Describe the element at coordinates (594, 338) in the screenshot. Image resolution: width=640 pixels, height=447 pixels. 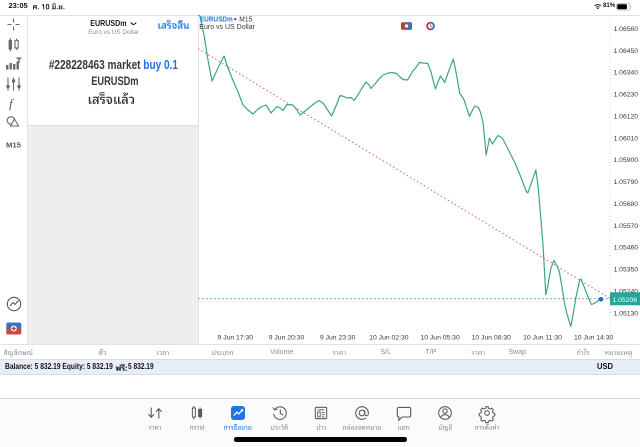
I see `svg-text: 10 Jun 14:30` at that location.